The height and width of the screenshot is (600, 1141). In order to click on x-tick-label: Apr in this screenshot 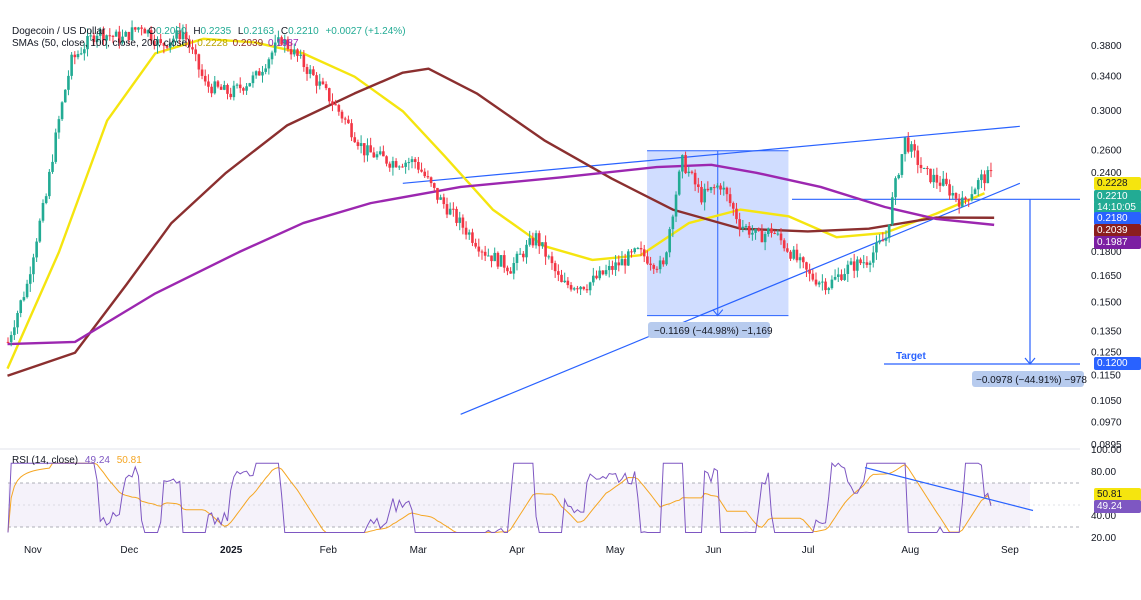, I will do `click(517, 550)`.